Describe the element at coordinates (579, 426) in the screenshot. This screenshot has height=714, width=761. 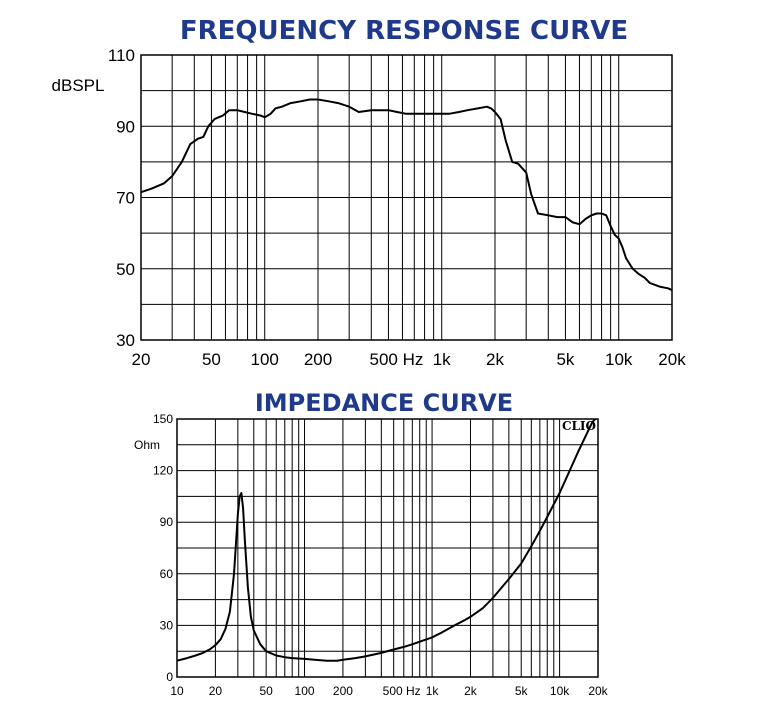
I see `clio-annotation: CLIO` at that location.